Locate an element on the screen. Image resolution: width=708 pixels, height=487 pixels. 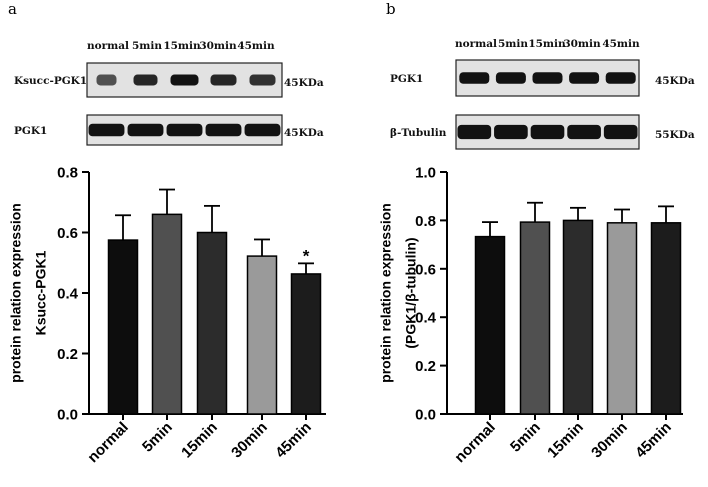
blot-row-label: Ksucc-PGK1 is located at coordinates (50, 81).